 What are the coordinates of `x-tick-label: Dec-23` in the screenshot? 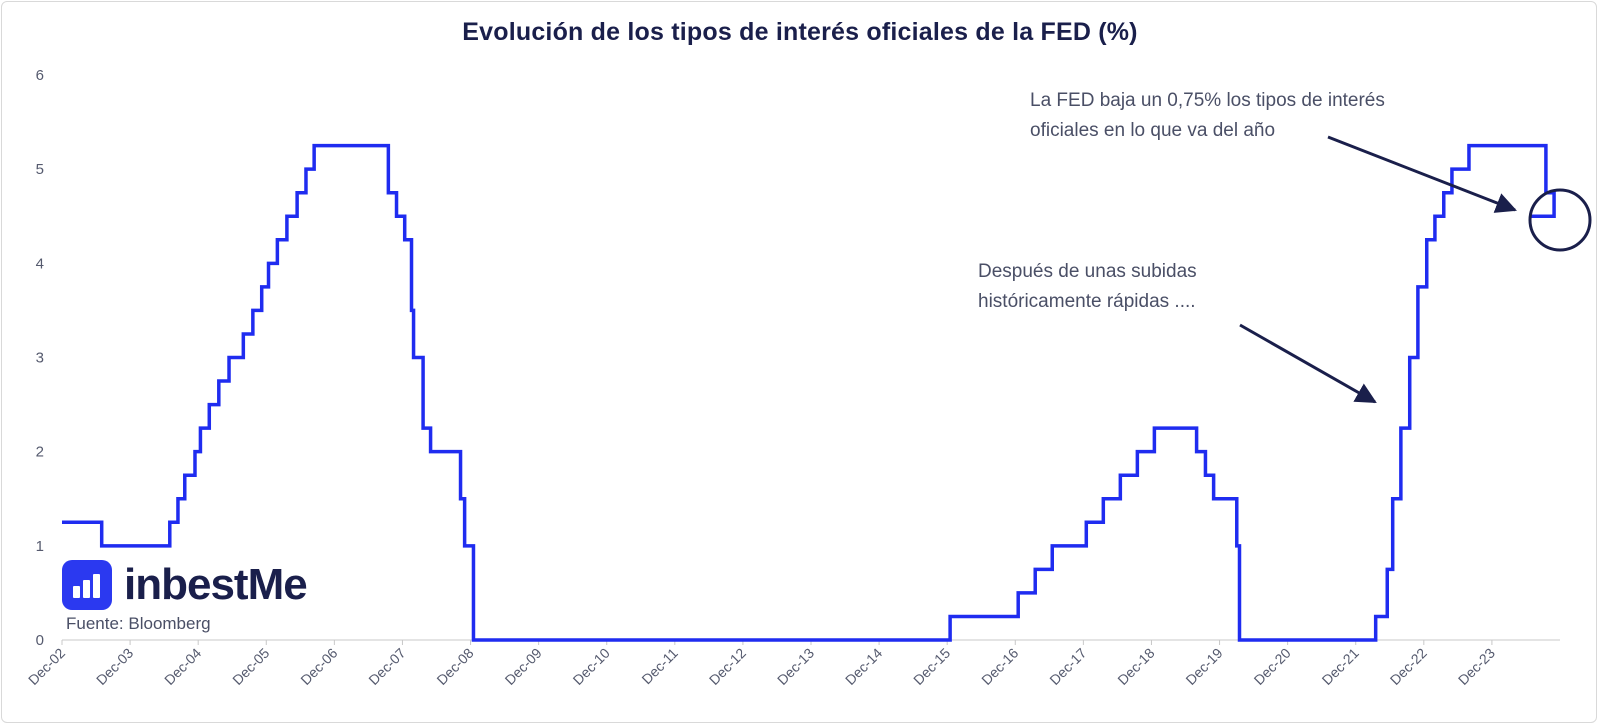 It's located at (1476, 666).